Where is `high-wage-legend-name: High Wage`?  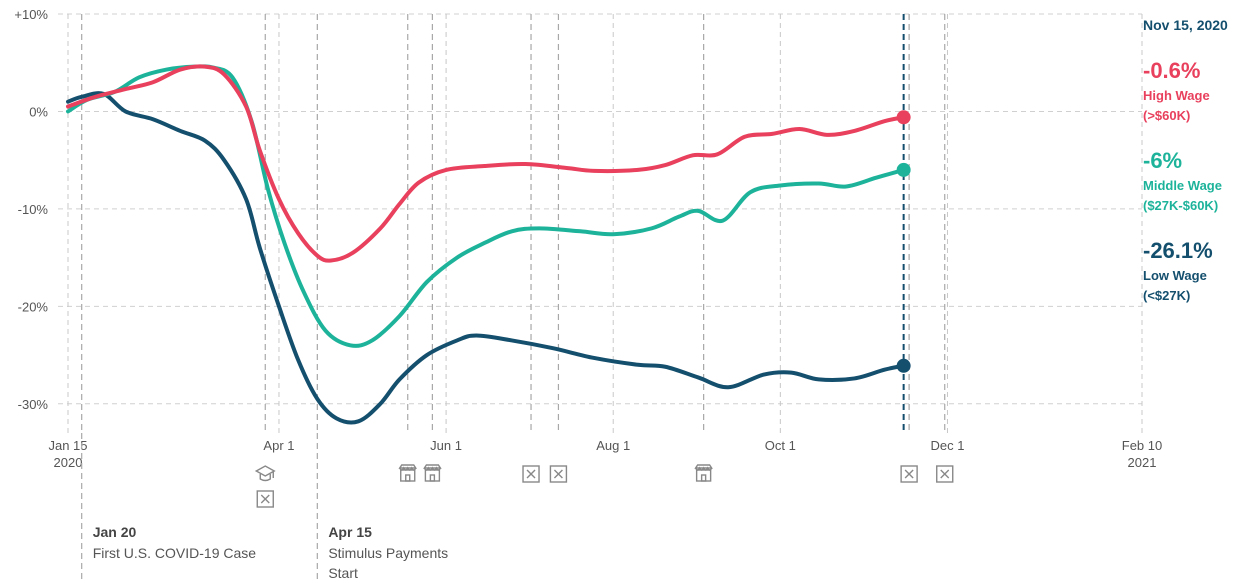
high-wage-legend-name: High Wage is located at coordinates (1176, 95).